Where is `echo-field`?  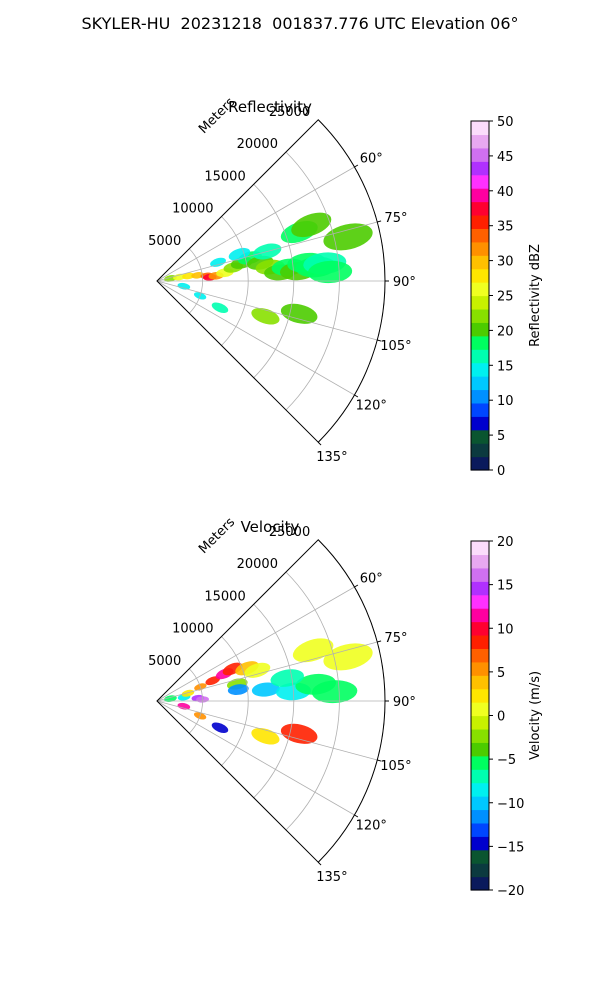 echo-field is located at coordinates (268, 268).